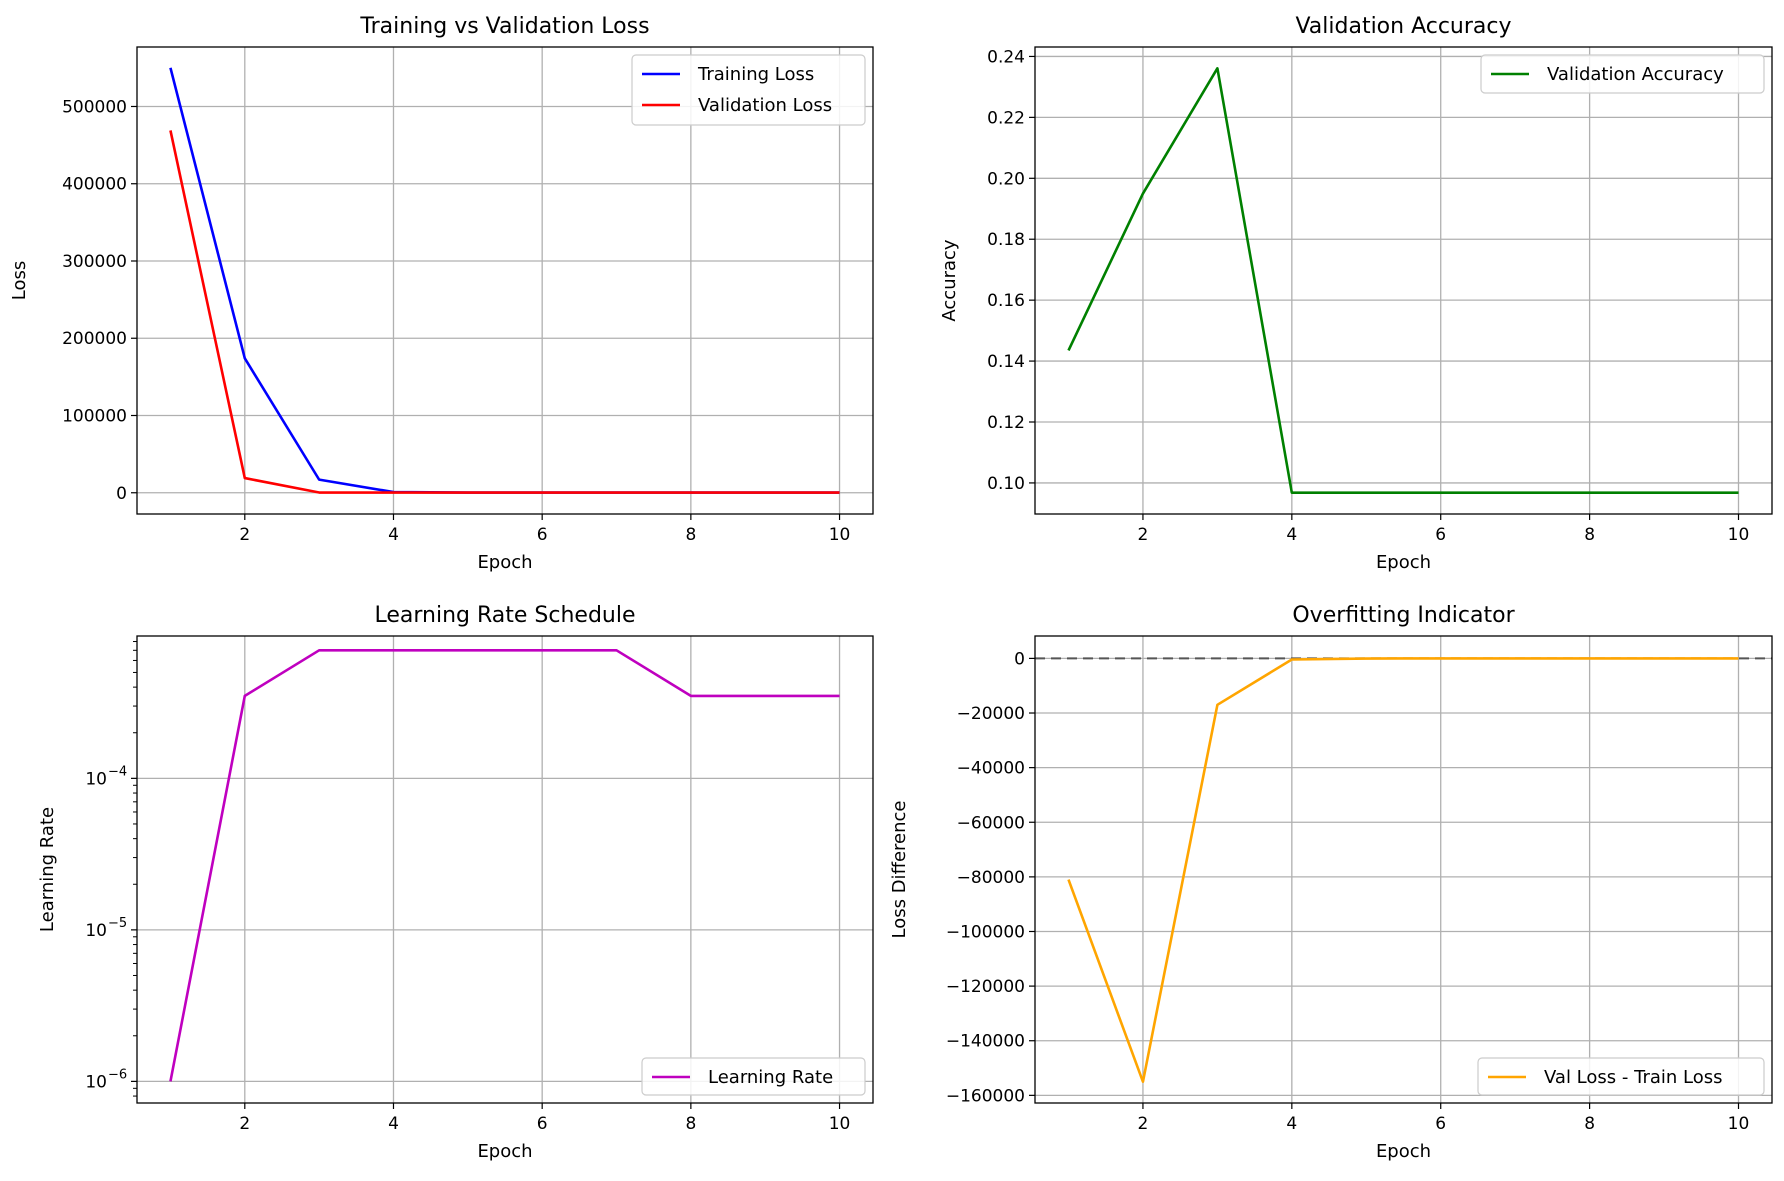 The image size is (1784, 1181). Describe the element at coordinates (1006, 57) in the screenshot. I see `y-tick-label: 0.24` at that location.